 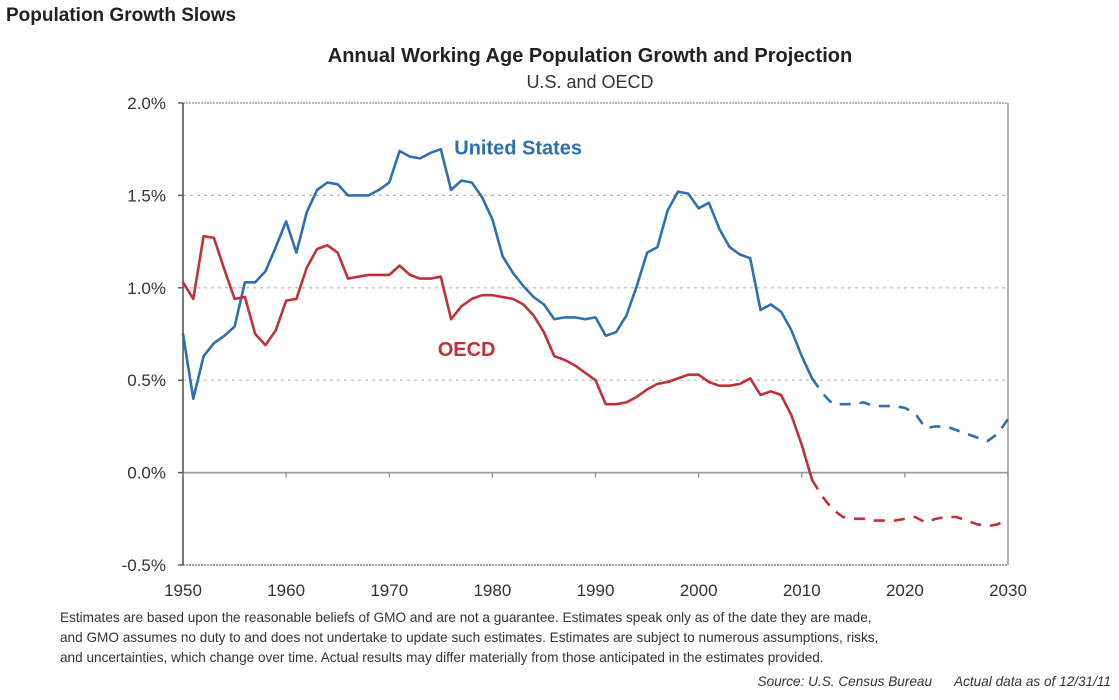 I want to click on y-axis-ticks: 2.0% 1.5% 1.0% 0.5% 0.0% -0.5%, so click(x=152, y=334).